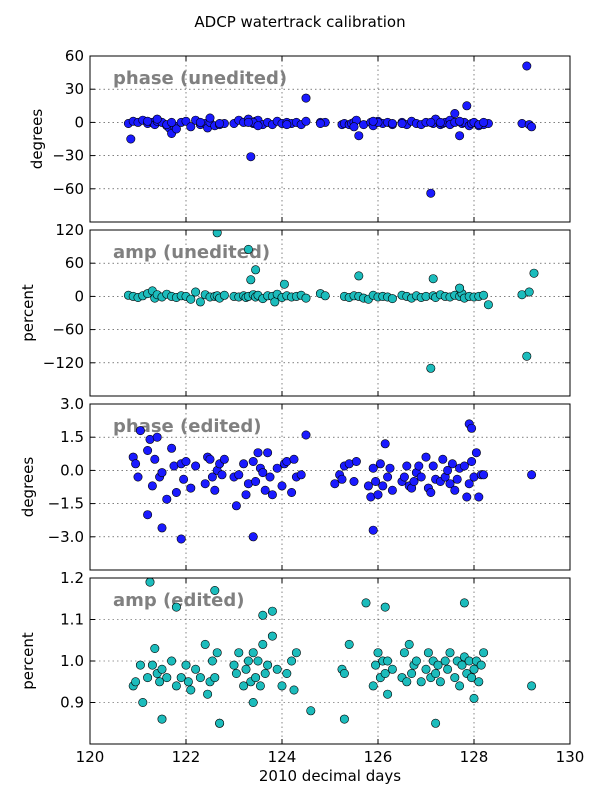 This screenshot has height=800, width=600. Describe the element at coordinates (72, 578) in the screenshot. I see `y-tick-label: 1.2` at that location.